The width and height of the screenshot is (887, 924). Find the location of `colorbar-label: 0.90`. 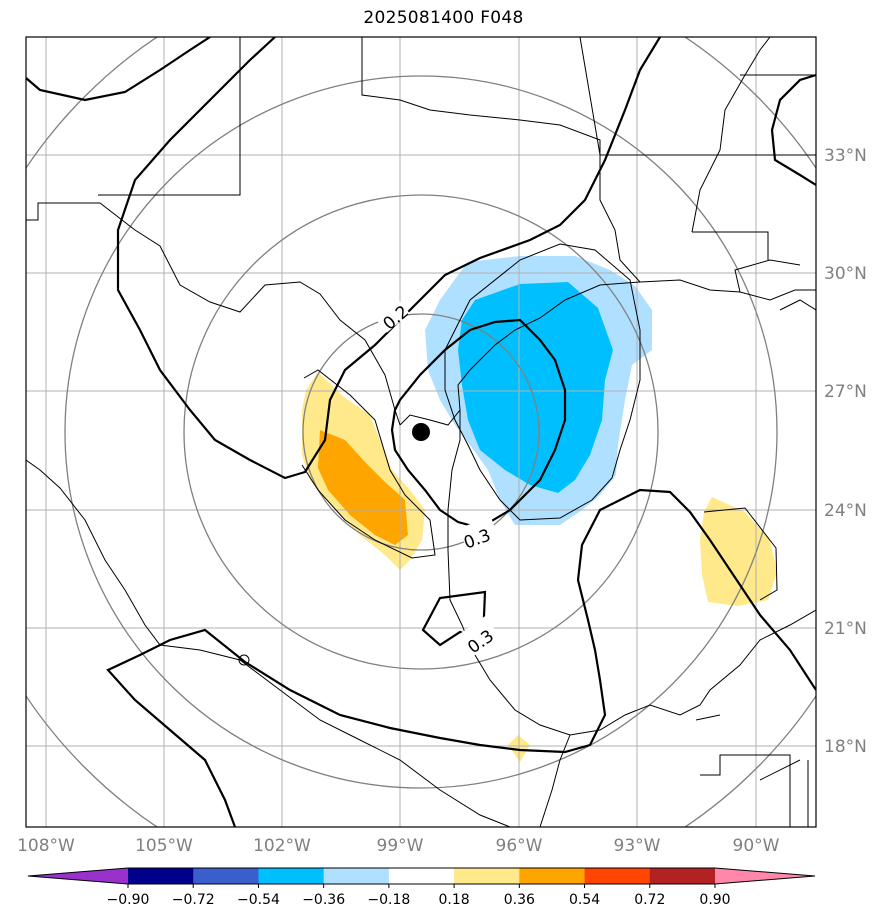

colorbar-label: 0.90 is located at coordinates (714, 900).